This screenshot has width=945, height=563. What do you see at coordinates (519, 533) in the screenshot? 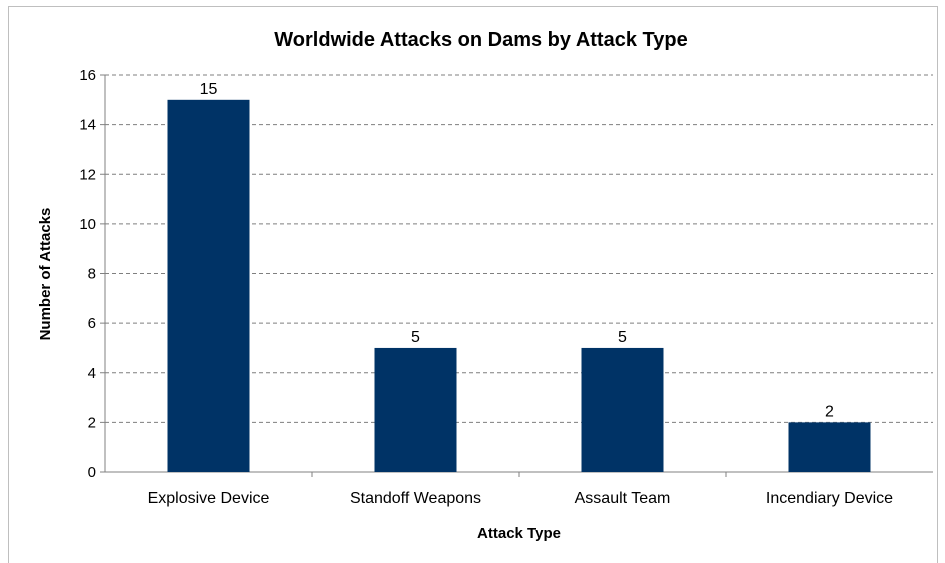
I see `x-axis-title: Attack Type` at bounding box center [519, 533].